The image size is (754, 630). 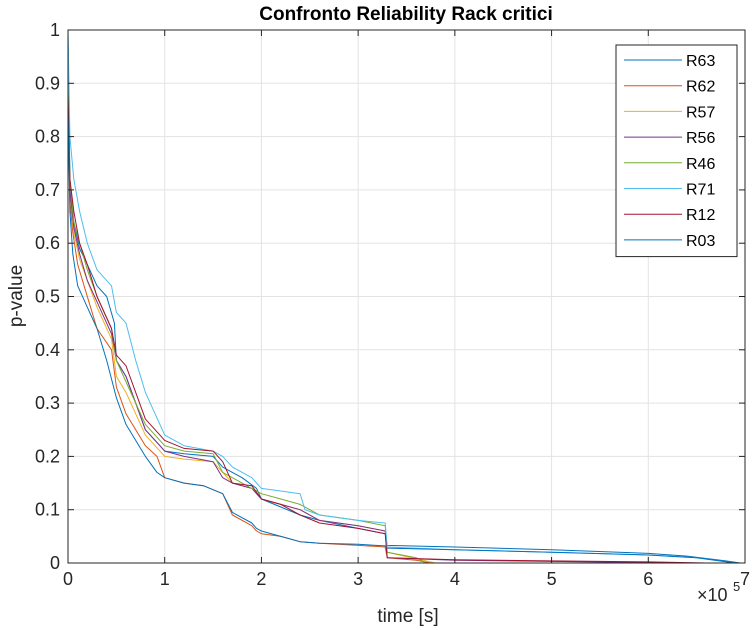 What do you see at coordinates (47, 403) in the screenshot?
I see `y-tick-label: 0.3` at bounding box center [47, 403].